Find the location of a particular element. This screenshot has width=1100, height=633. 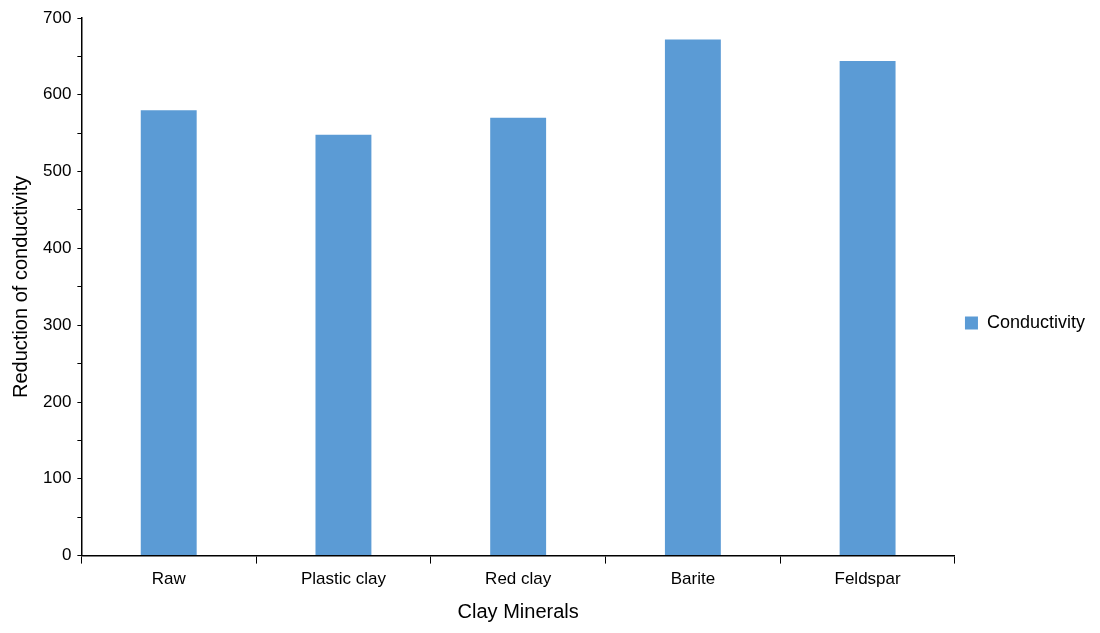

x-tick-label: Raw is located at coordinates (169, 579).